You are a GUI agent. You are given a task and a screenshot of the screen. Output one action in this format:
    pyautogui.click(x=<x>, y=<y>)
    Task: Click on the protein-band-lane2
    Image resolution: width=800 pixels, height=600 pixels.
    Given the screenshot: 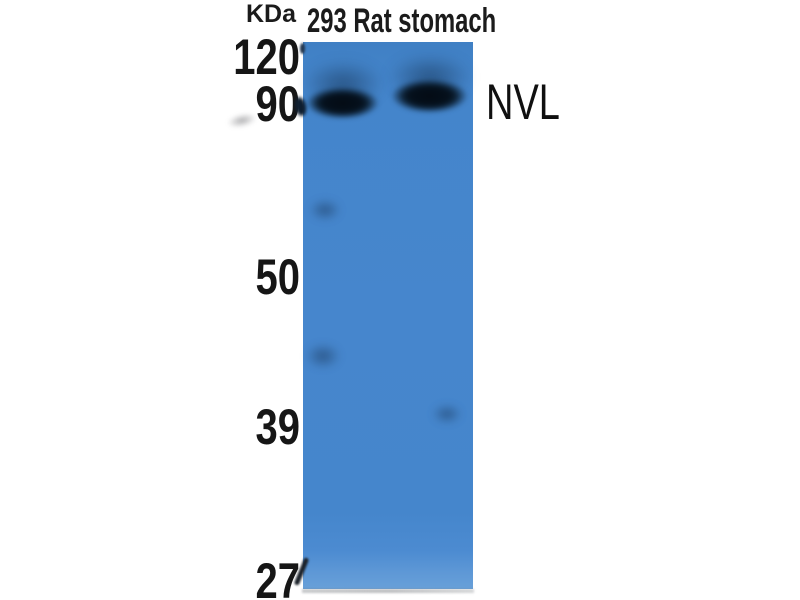 What is the action you would take?
    pyautogui.click(x=429, y=96)
    